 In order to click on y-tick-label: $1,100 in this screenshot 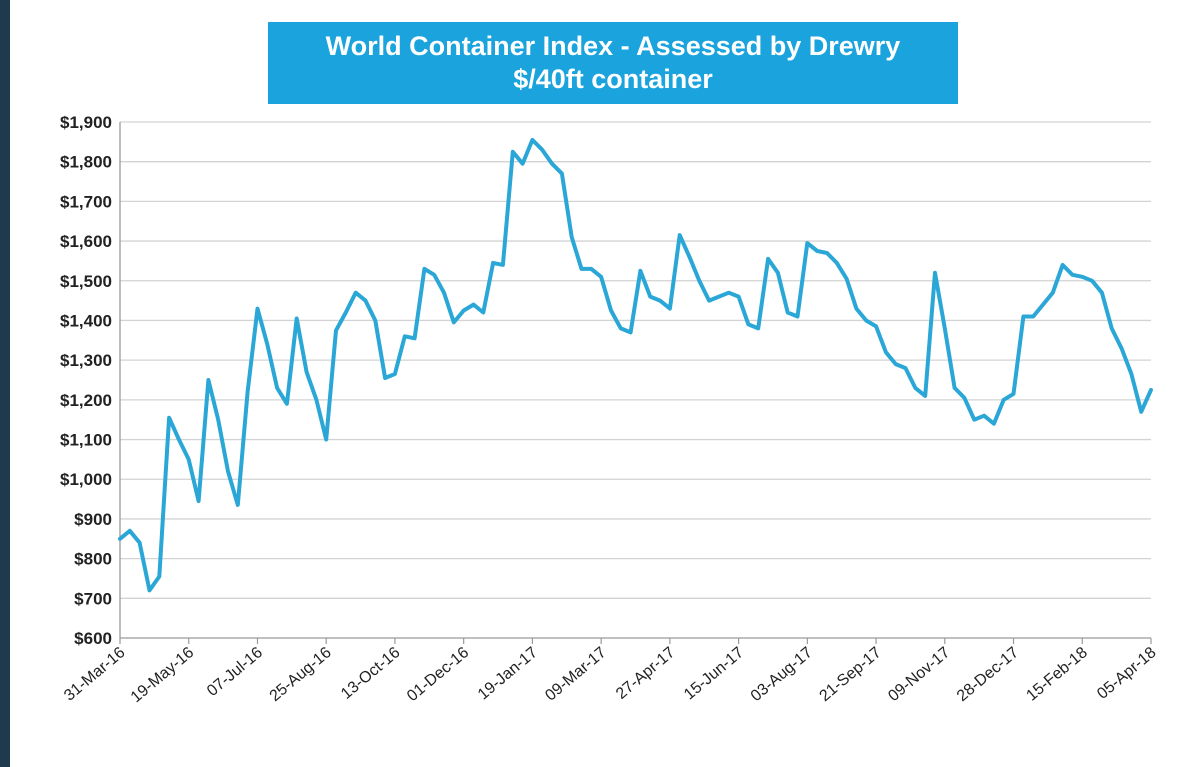, I will do `click(86, 440)`.